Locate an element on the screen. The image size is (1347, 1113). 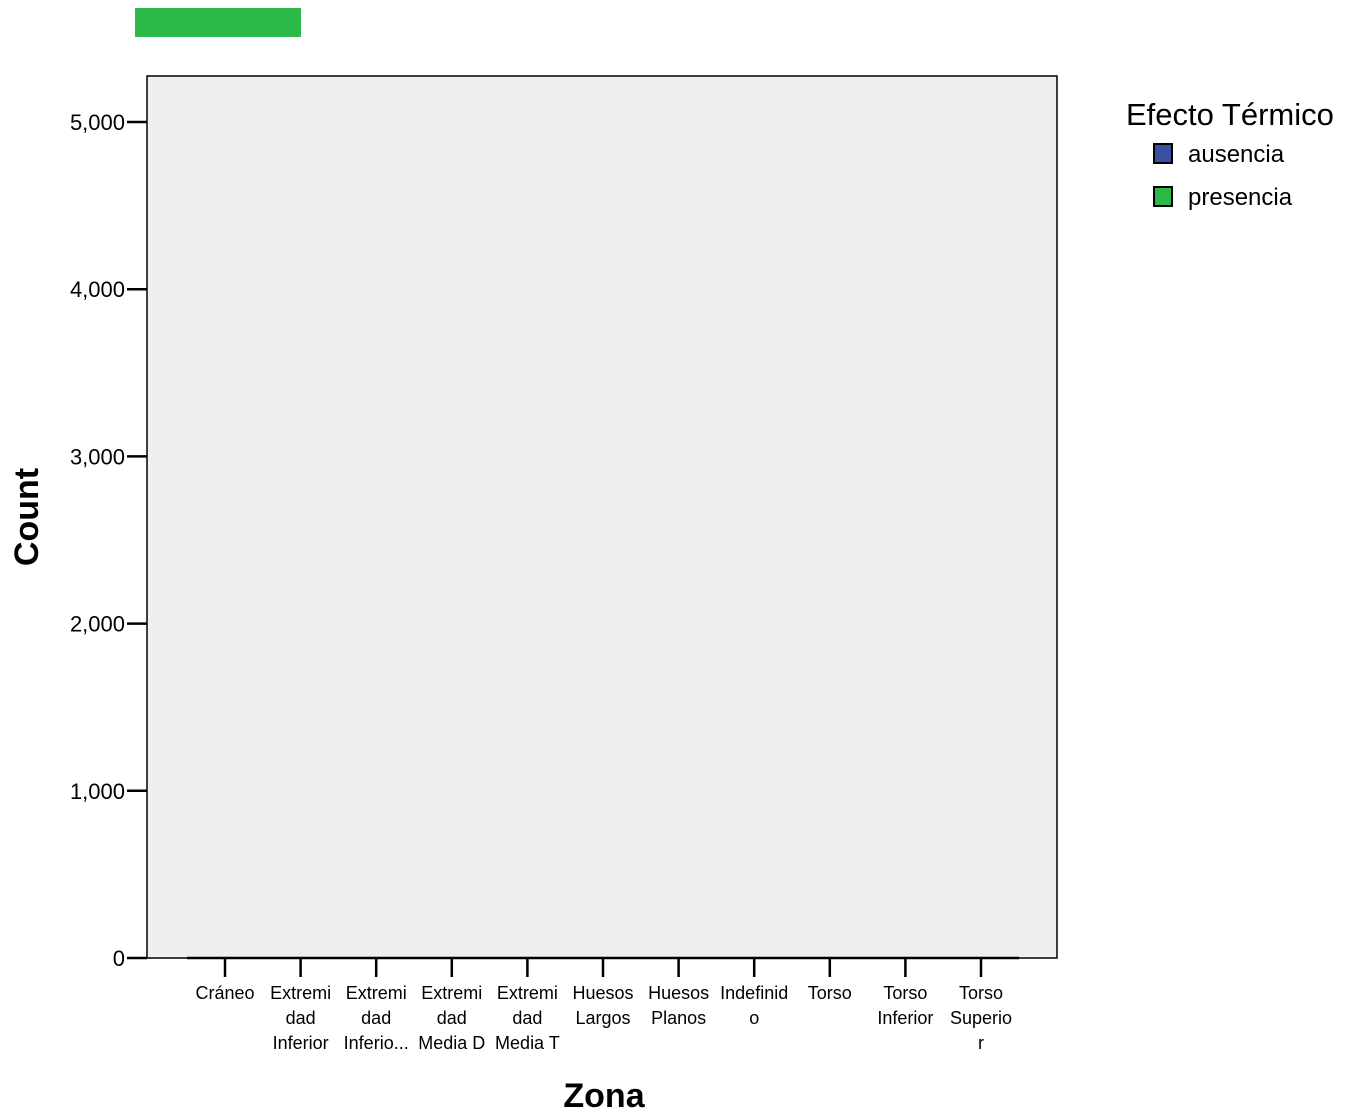
x-tick-label: Torso is located at coordinates (830, 993).